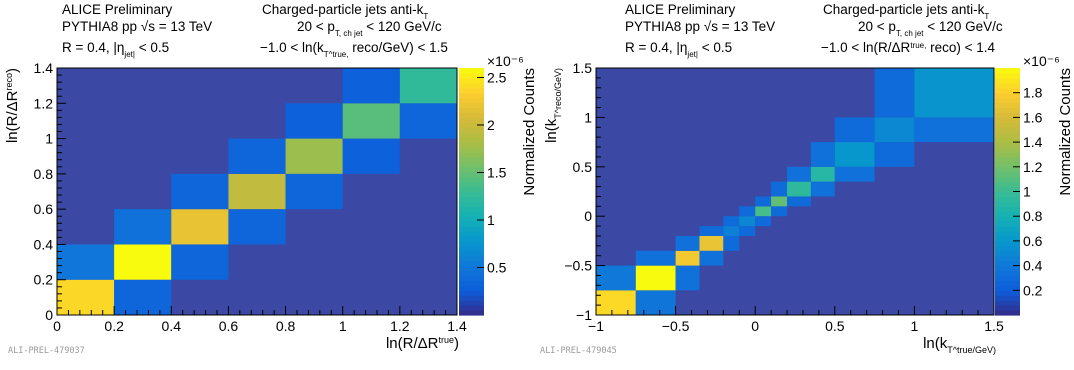  I want to click on x-tick-label: 0.4, so click(172, 326).